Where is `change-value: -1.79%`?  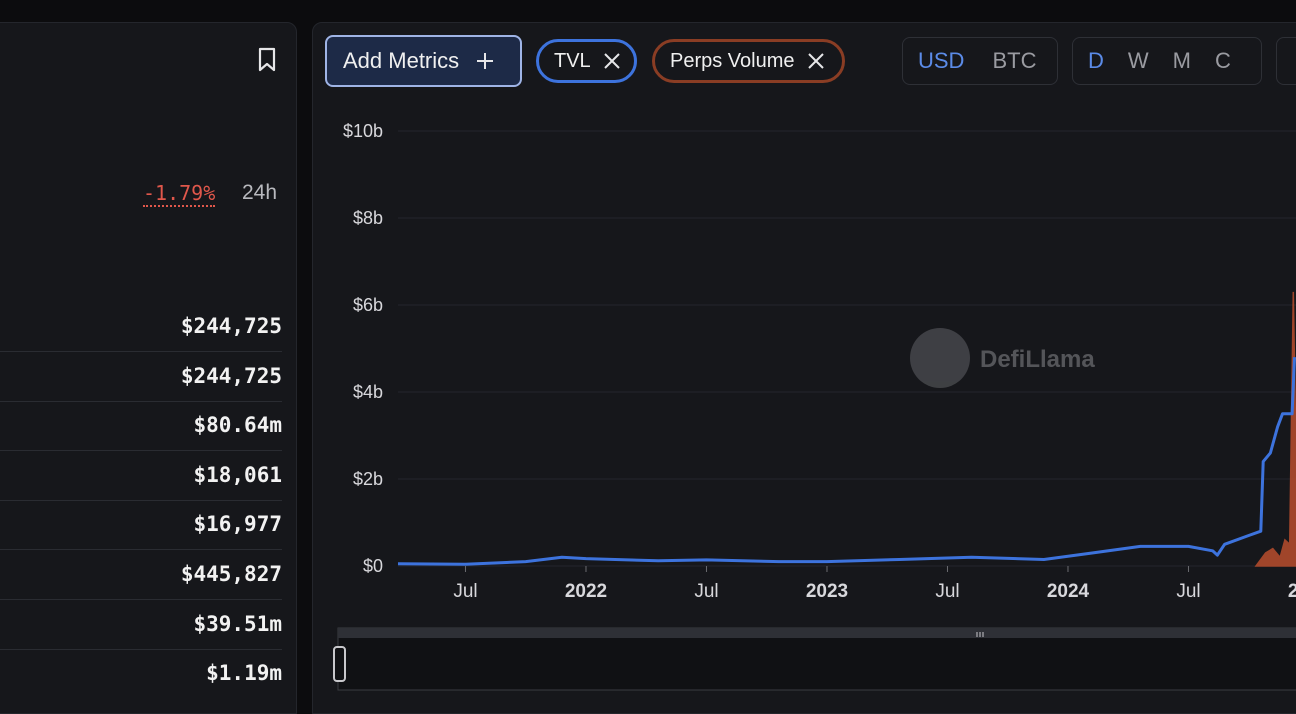 change-value: -1.79% is located at coordinates (179, 194).